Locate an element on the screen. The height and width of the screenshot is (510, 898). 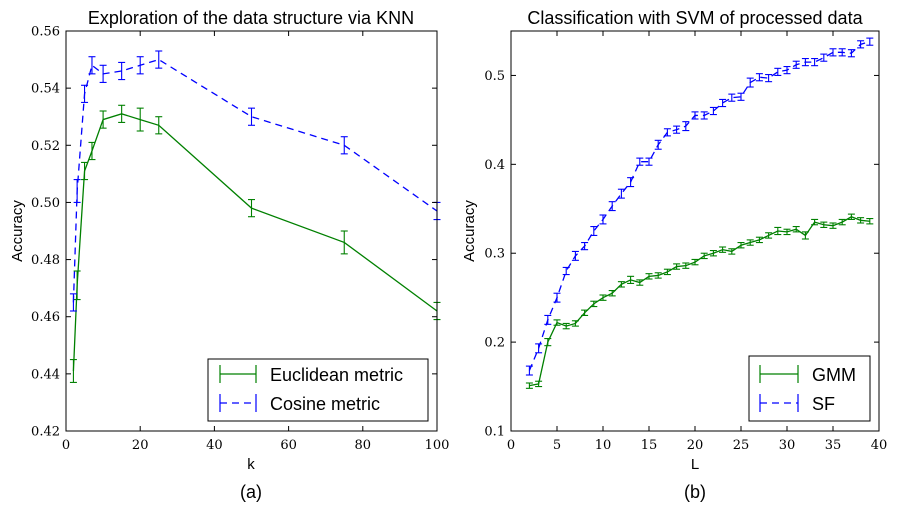
legend-symbol-cosine is located at coordinates (238, 403).